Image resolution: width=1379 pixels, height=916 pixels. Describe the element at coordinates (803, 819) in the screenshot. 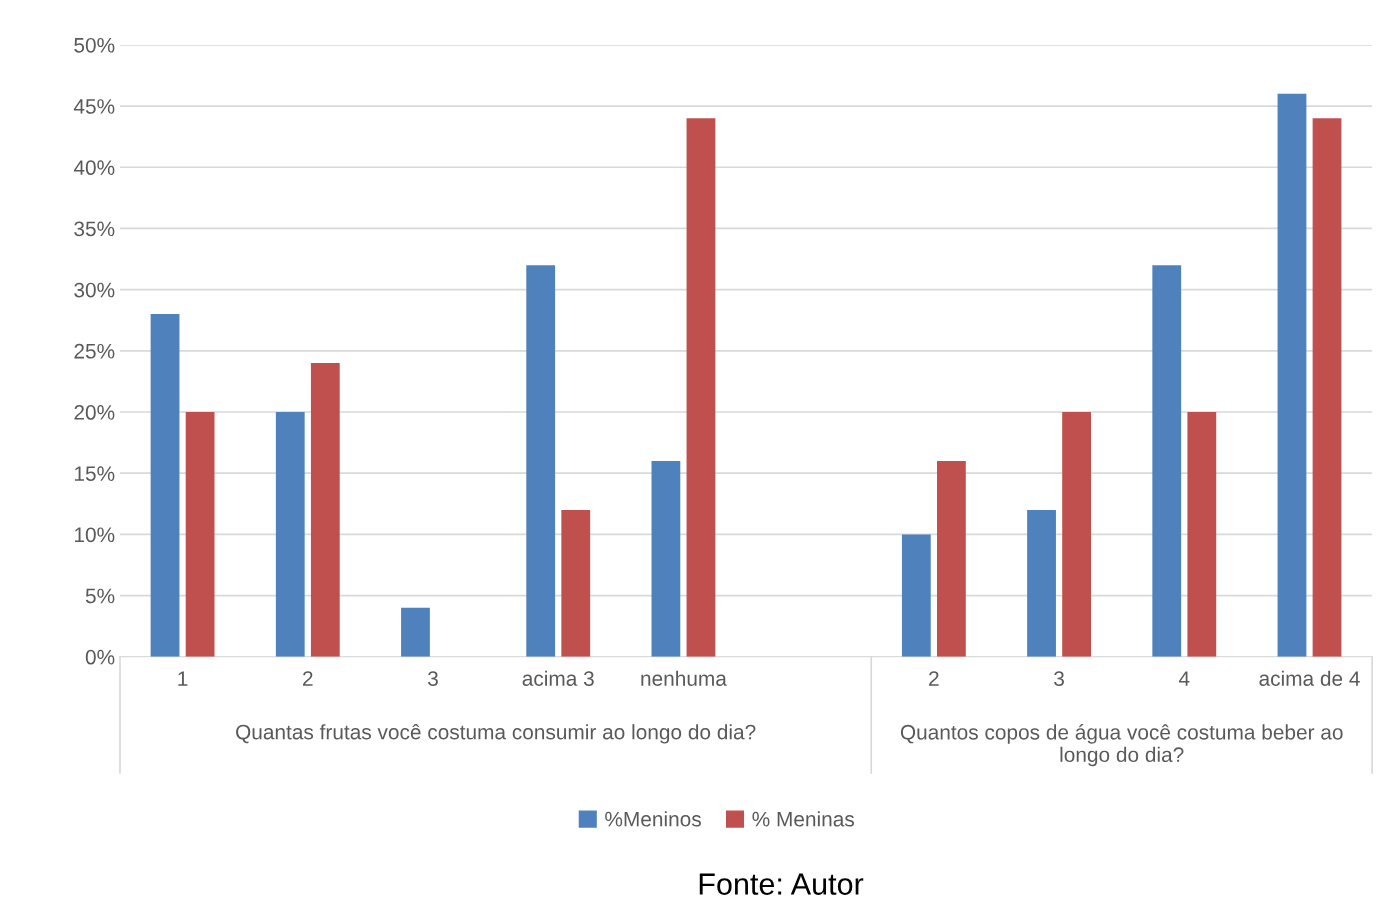

I see `legend-label: % Meninas` at that location.